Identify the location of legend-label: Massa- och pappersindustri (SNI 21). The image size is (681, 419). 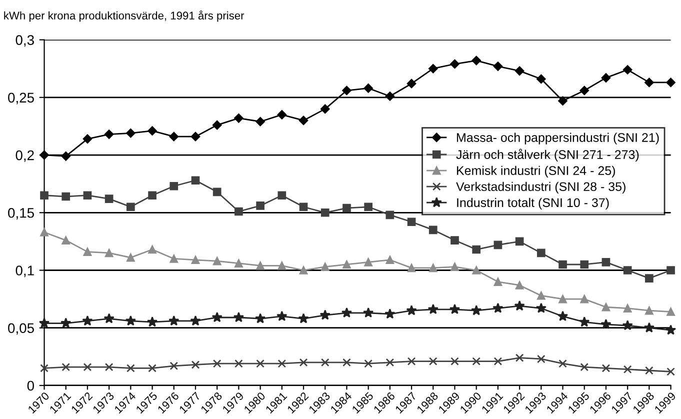
(558, 138).